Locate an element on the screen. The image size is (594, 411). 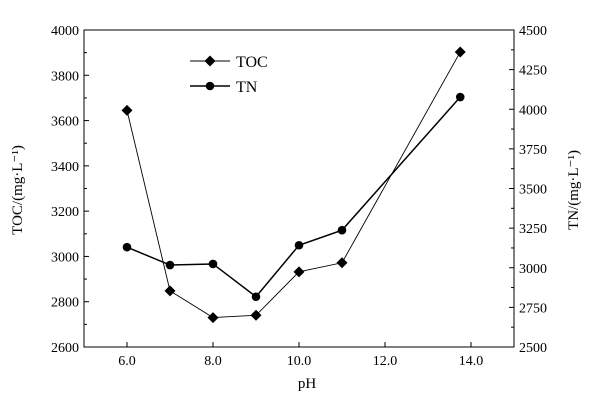
legend-label: TOC is located at coordinates (252, 62).